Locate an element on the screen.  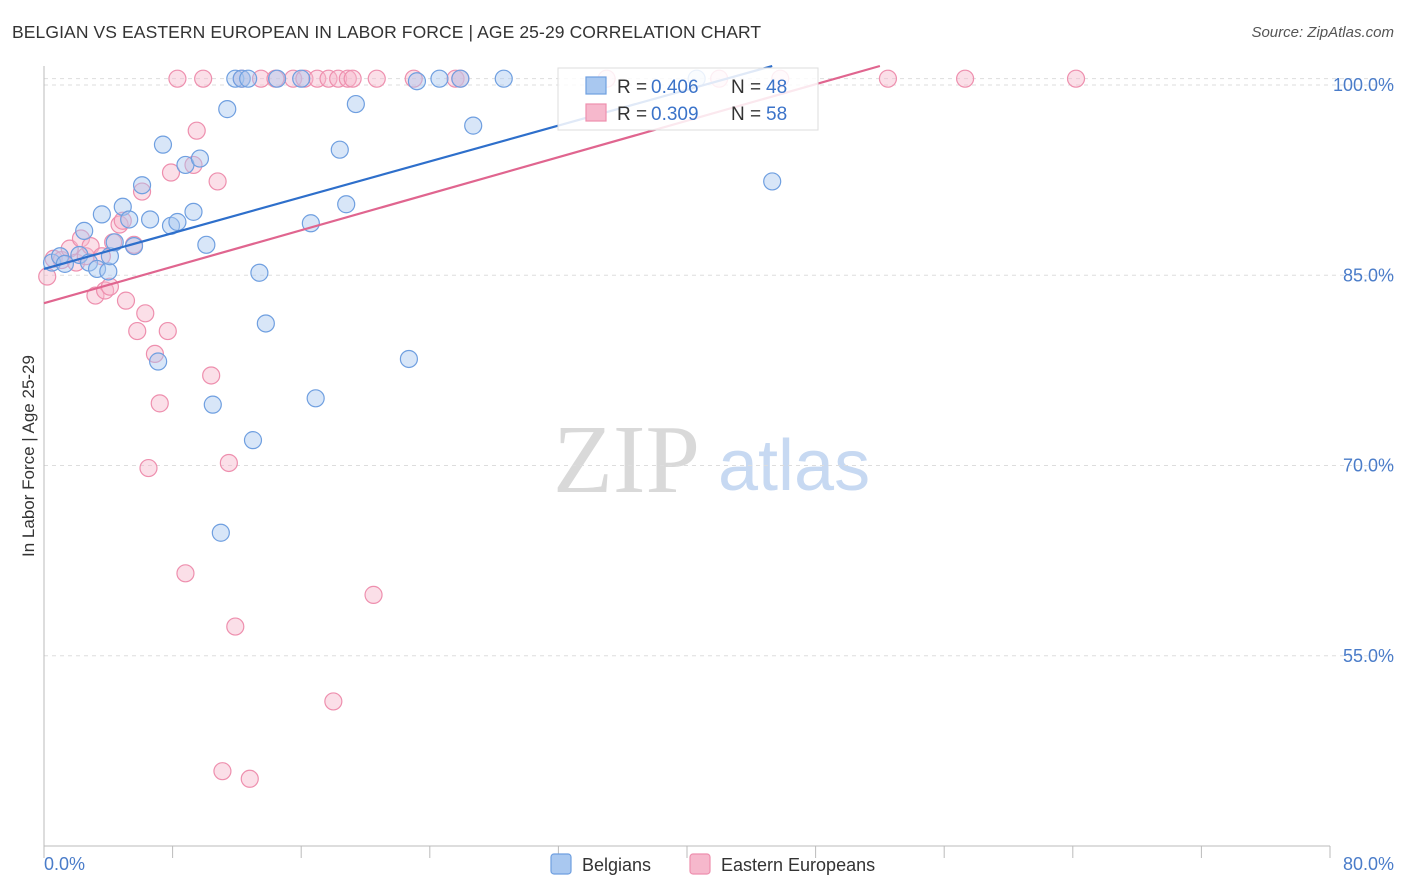
y-tick-label: 85.0% is located at coordinates (1368, 275).